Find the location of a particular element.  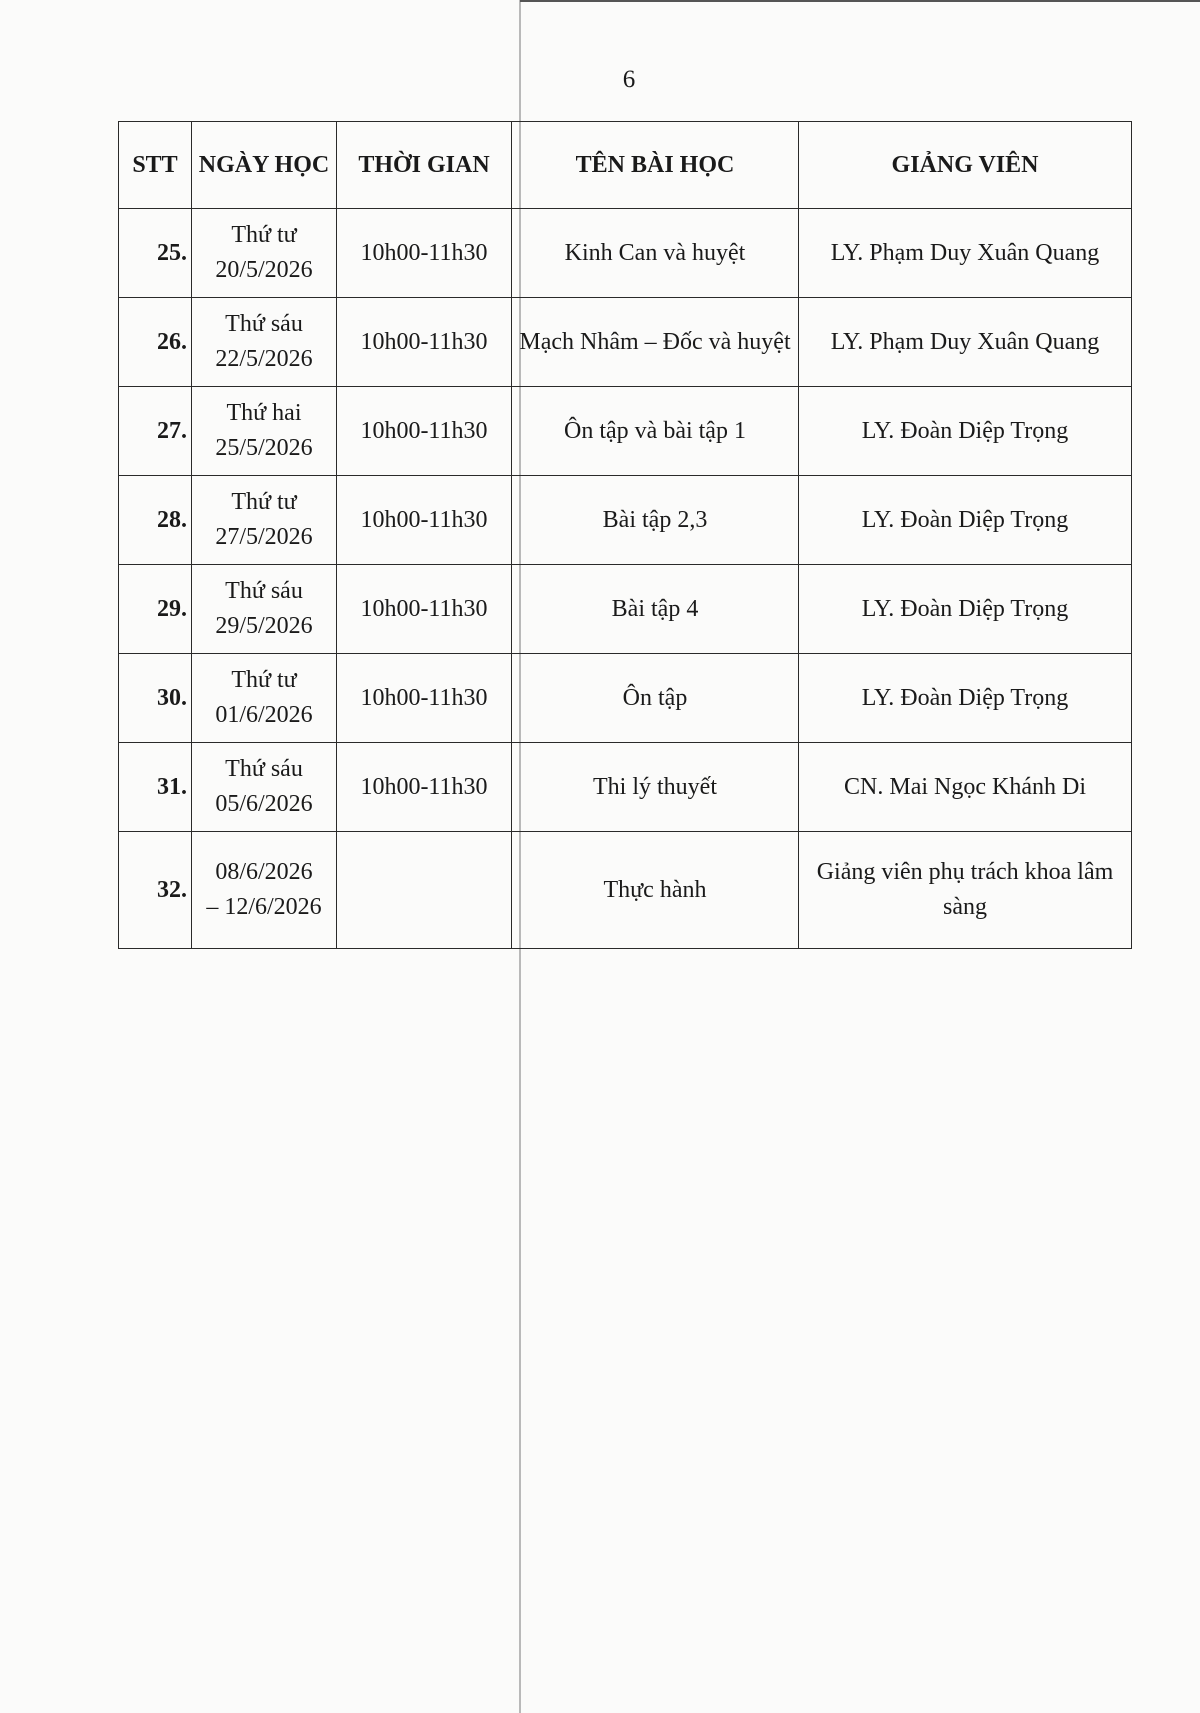

cell-lesson: Mạch Nhâm – Đốc và huyệt is located at coordinates (655, 342).